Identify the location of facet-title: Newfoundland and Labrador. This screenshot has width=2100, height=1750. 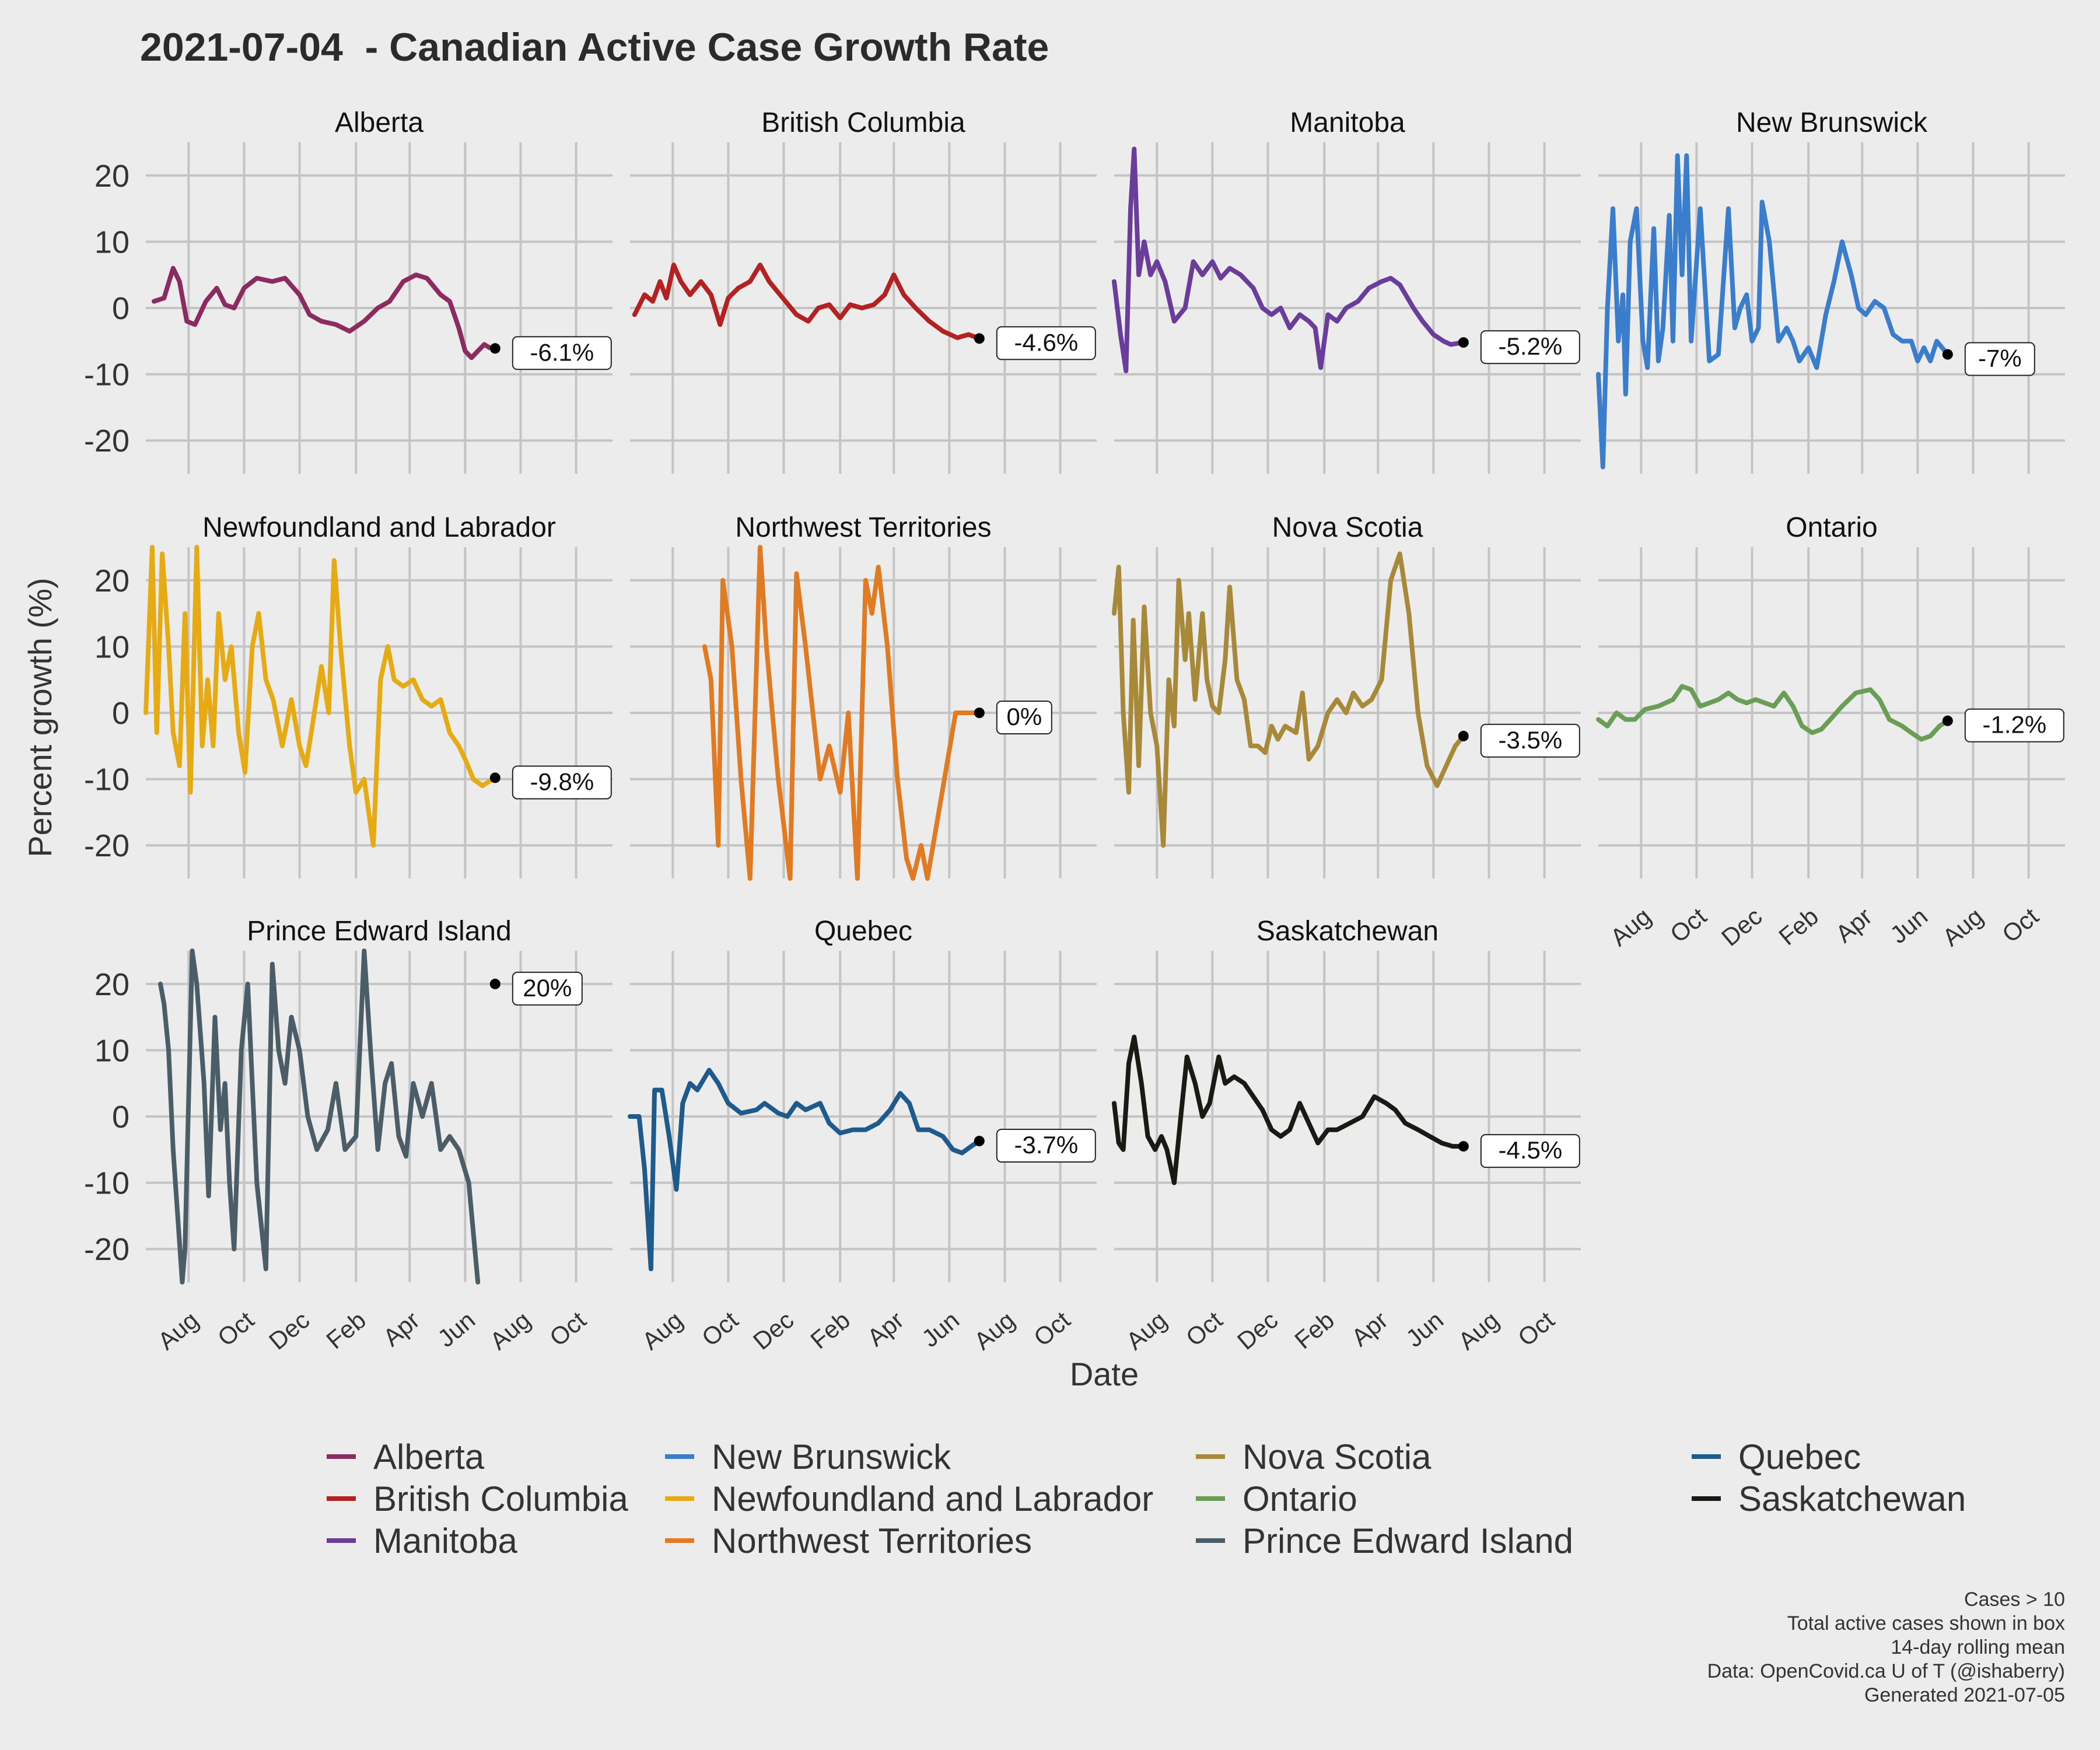
(379, 527).